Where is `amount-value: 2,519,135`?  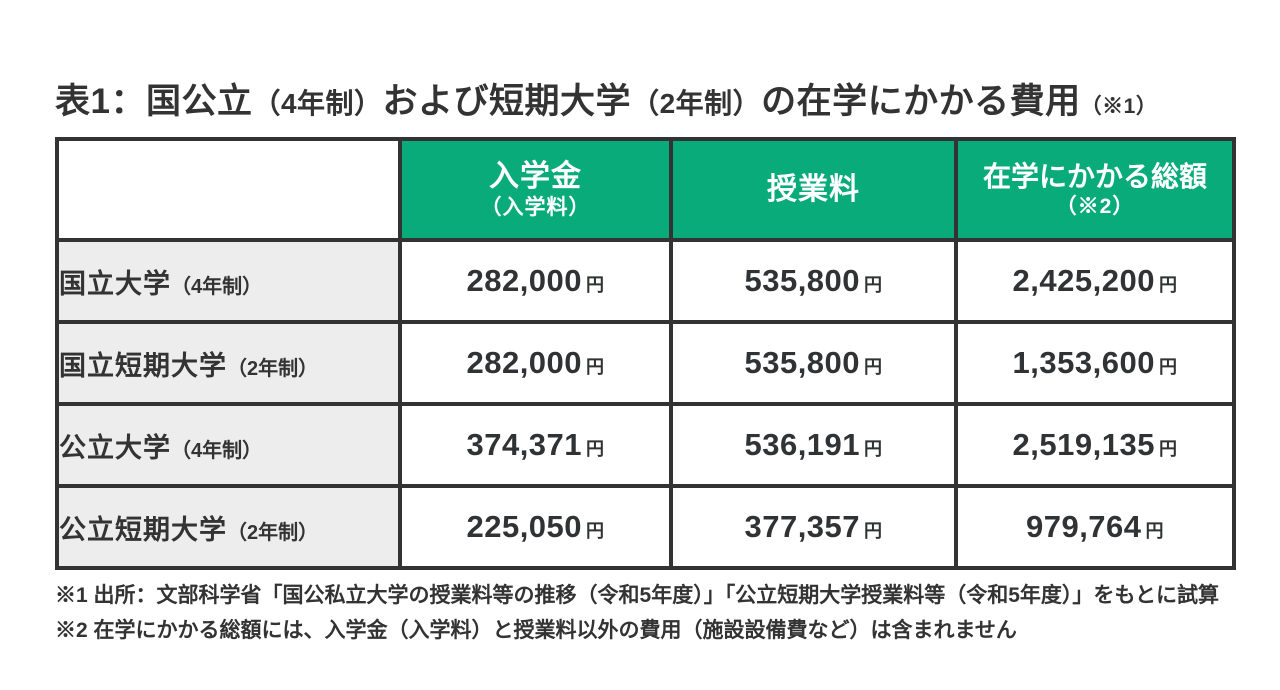 amount-value: 2,519,135 is located at coordinates (1083, 444).